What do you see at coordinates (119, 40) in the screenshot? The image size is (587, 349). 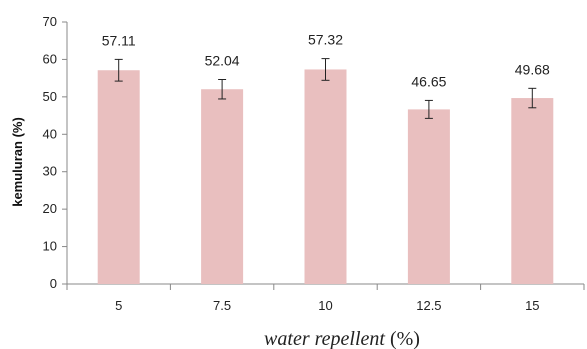 I see `data-label: 57.11` at bounding box center [119, 40].